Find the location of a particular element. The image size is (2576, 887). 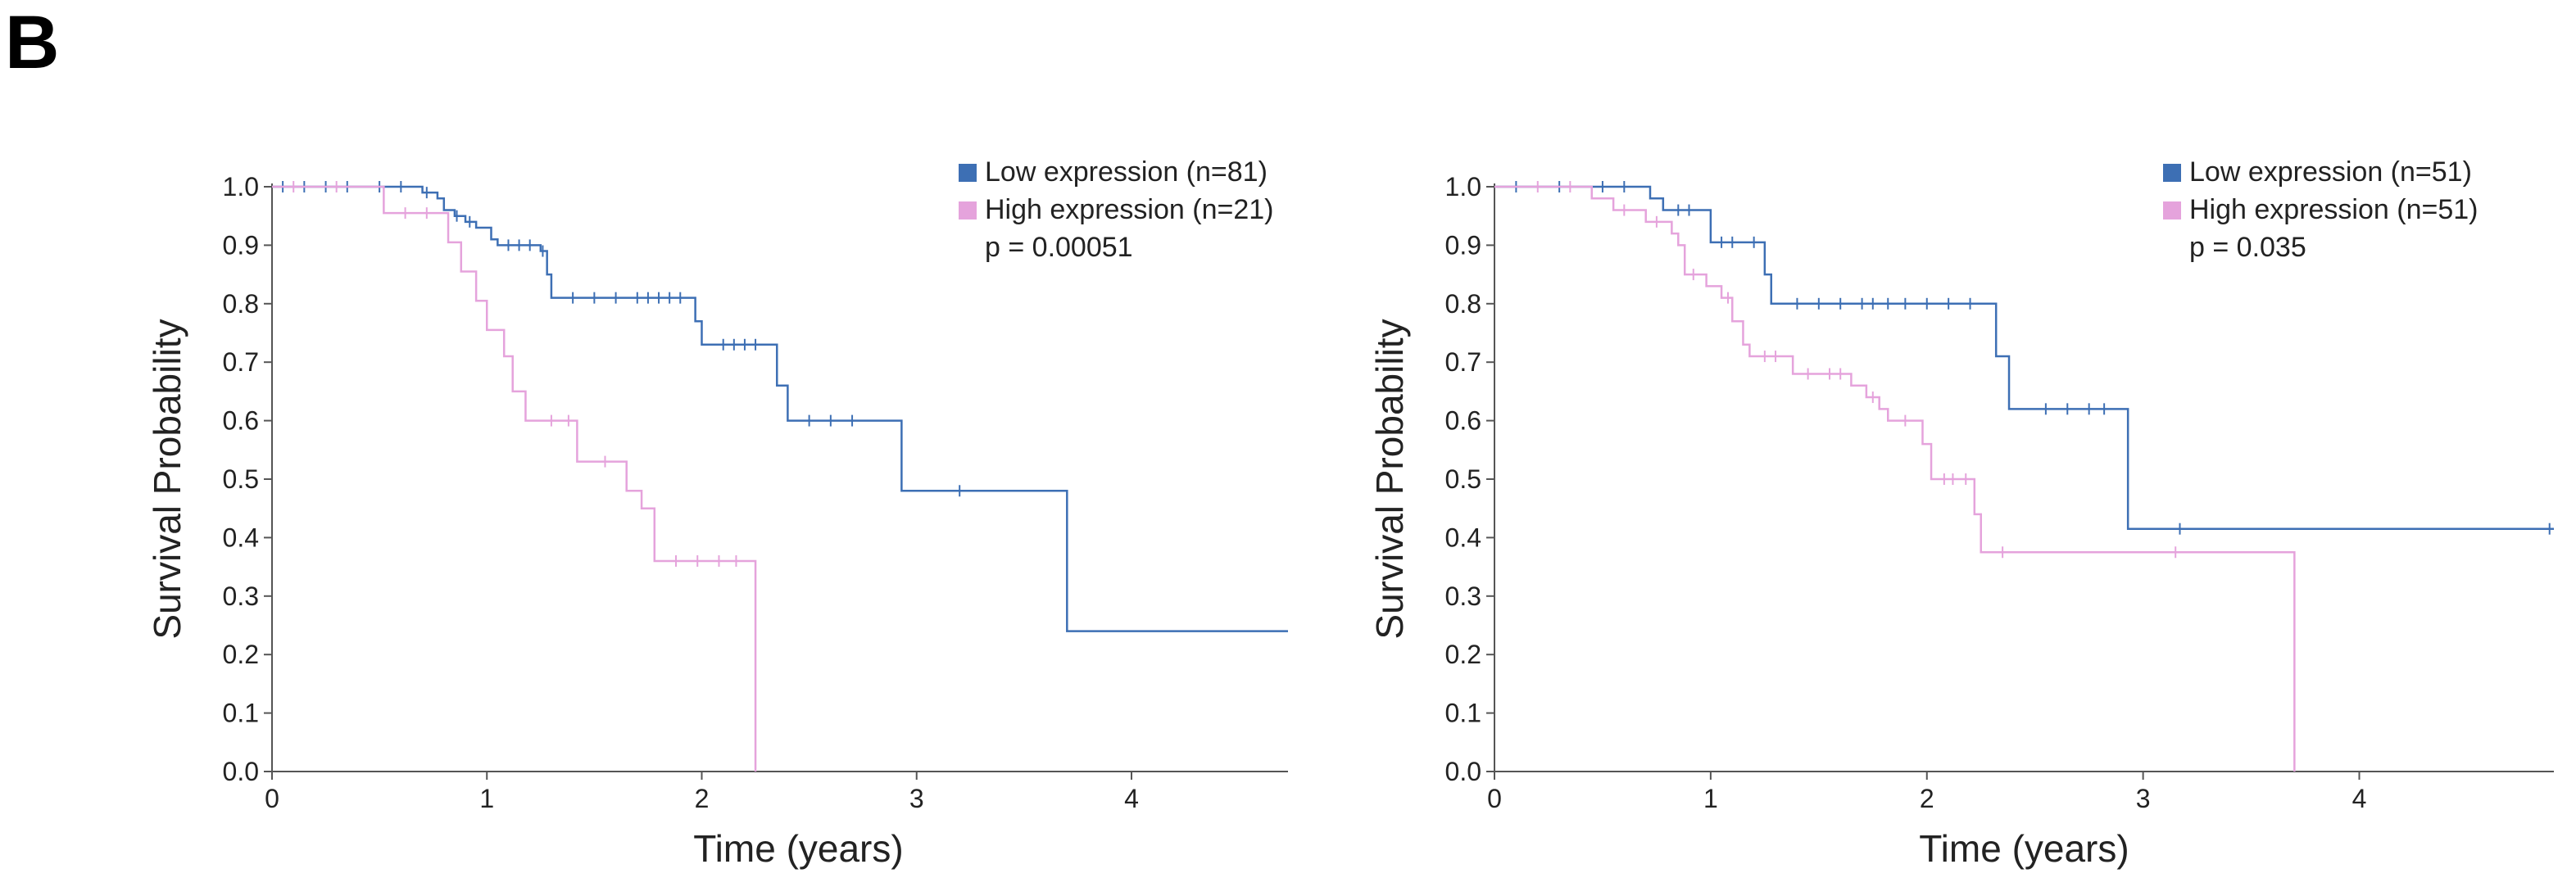

legend-label: Low expression (n=81) is located at coordinates (1126, 172).